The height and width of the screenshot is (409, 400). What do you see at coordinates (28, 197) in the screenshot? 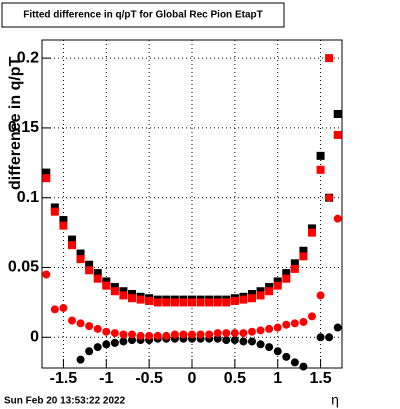
I see `y-tick-label: 0.1` at bounding box center [28, 197].